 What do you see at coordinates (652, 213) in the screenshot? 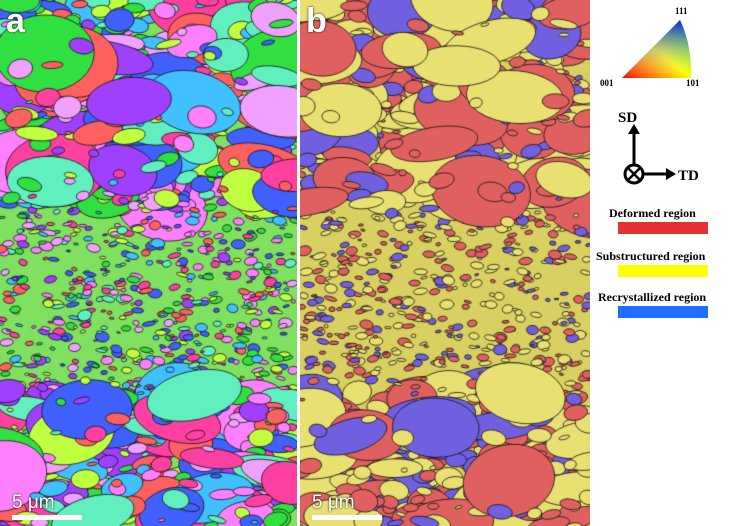
I see `legend-label-deformed: Deformed region` at bounding box center [652, 213].